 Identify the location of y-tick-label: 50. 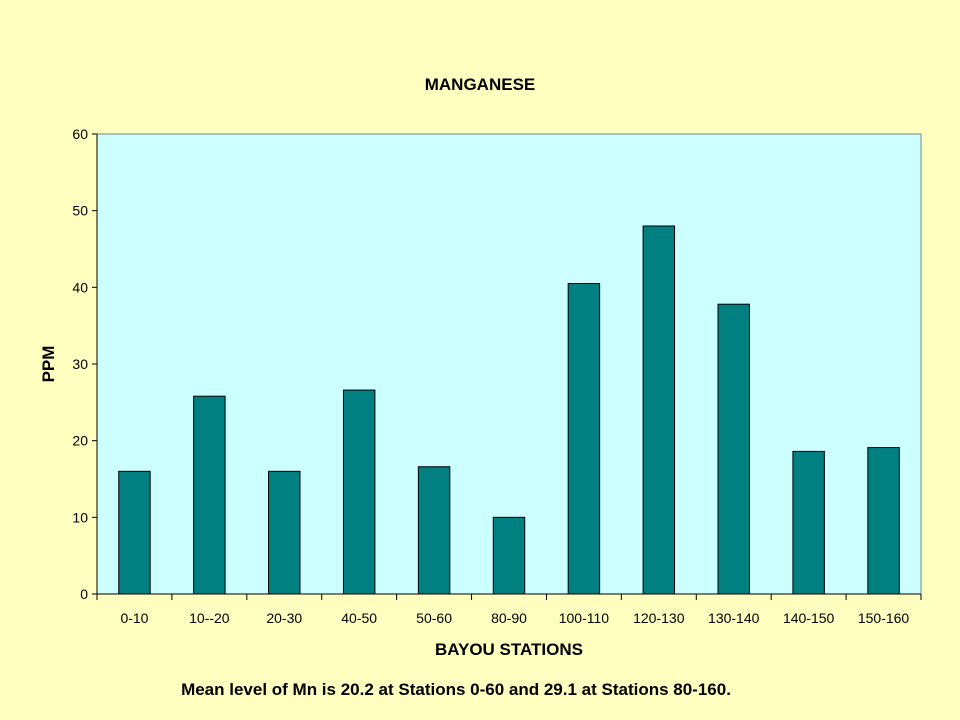
(80, 211).